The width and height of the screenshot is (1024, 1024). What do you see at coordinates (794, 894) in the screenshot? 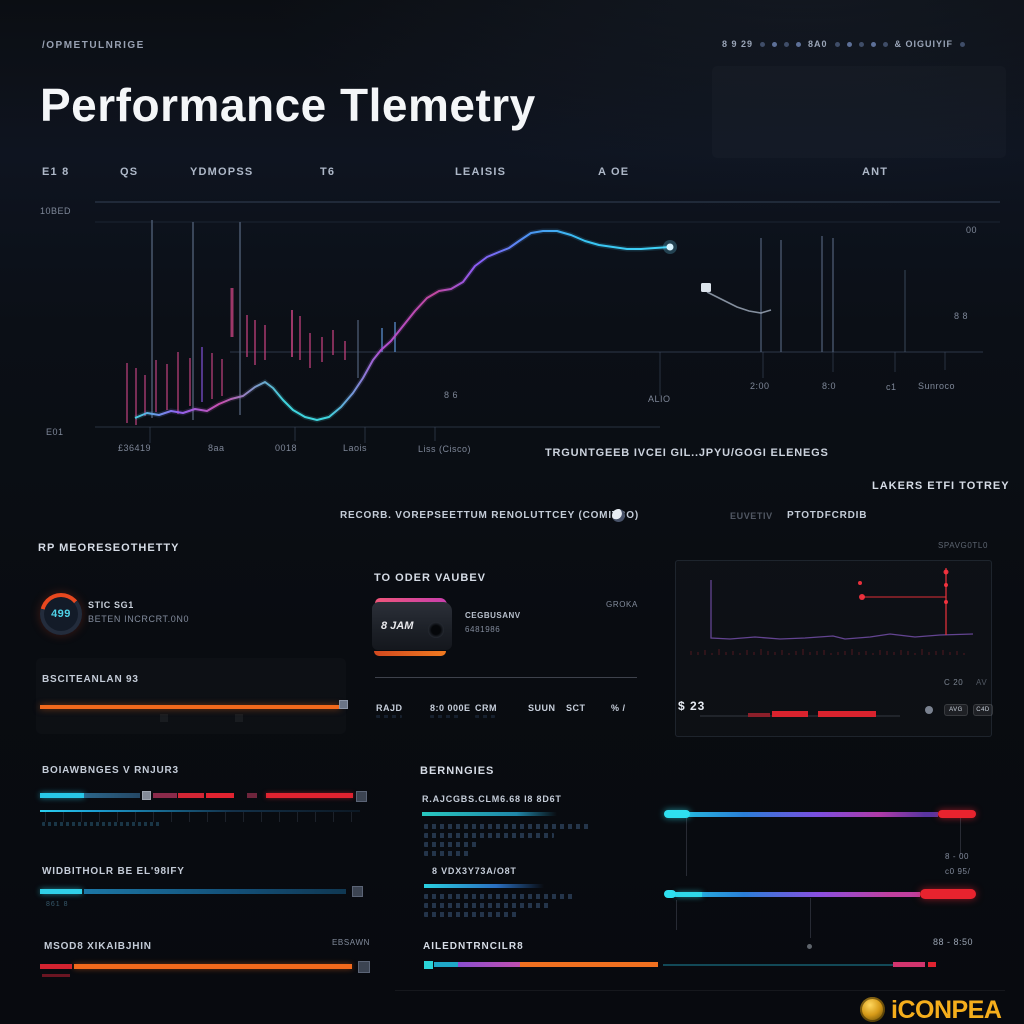
I see `rbarB` at bounding box center [794, 894].